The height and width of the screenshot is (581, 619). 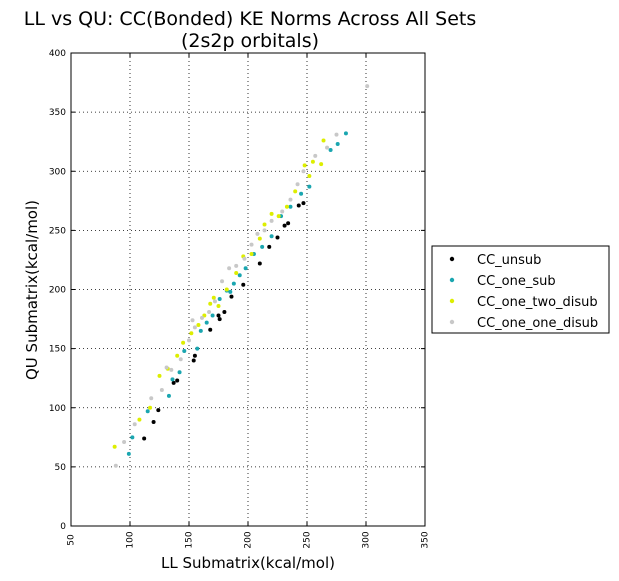 I want to click on x-axis-label: LL Submatrix(kcal/mol), so click(x=248, y=563).